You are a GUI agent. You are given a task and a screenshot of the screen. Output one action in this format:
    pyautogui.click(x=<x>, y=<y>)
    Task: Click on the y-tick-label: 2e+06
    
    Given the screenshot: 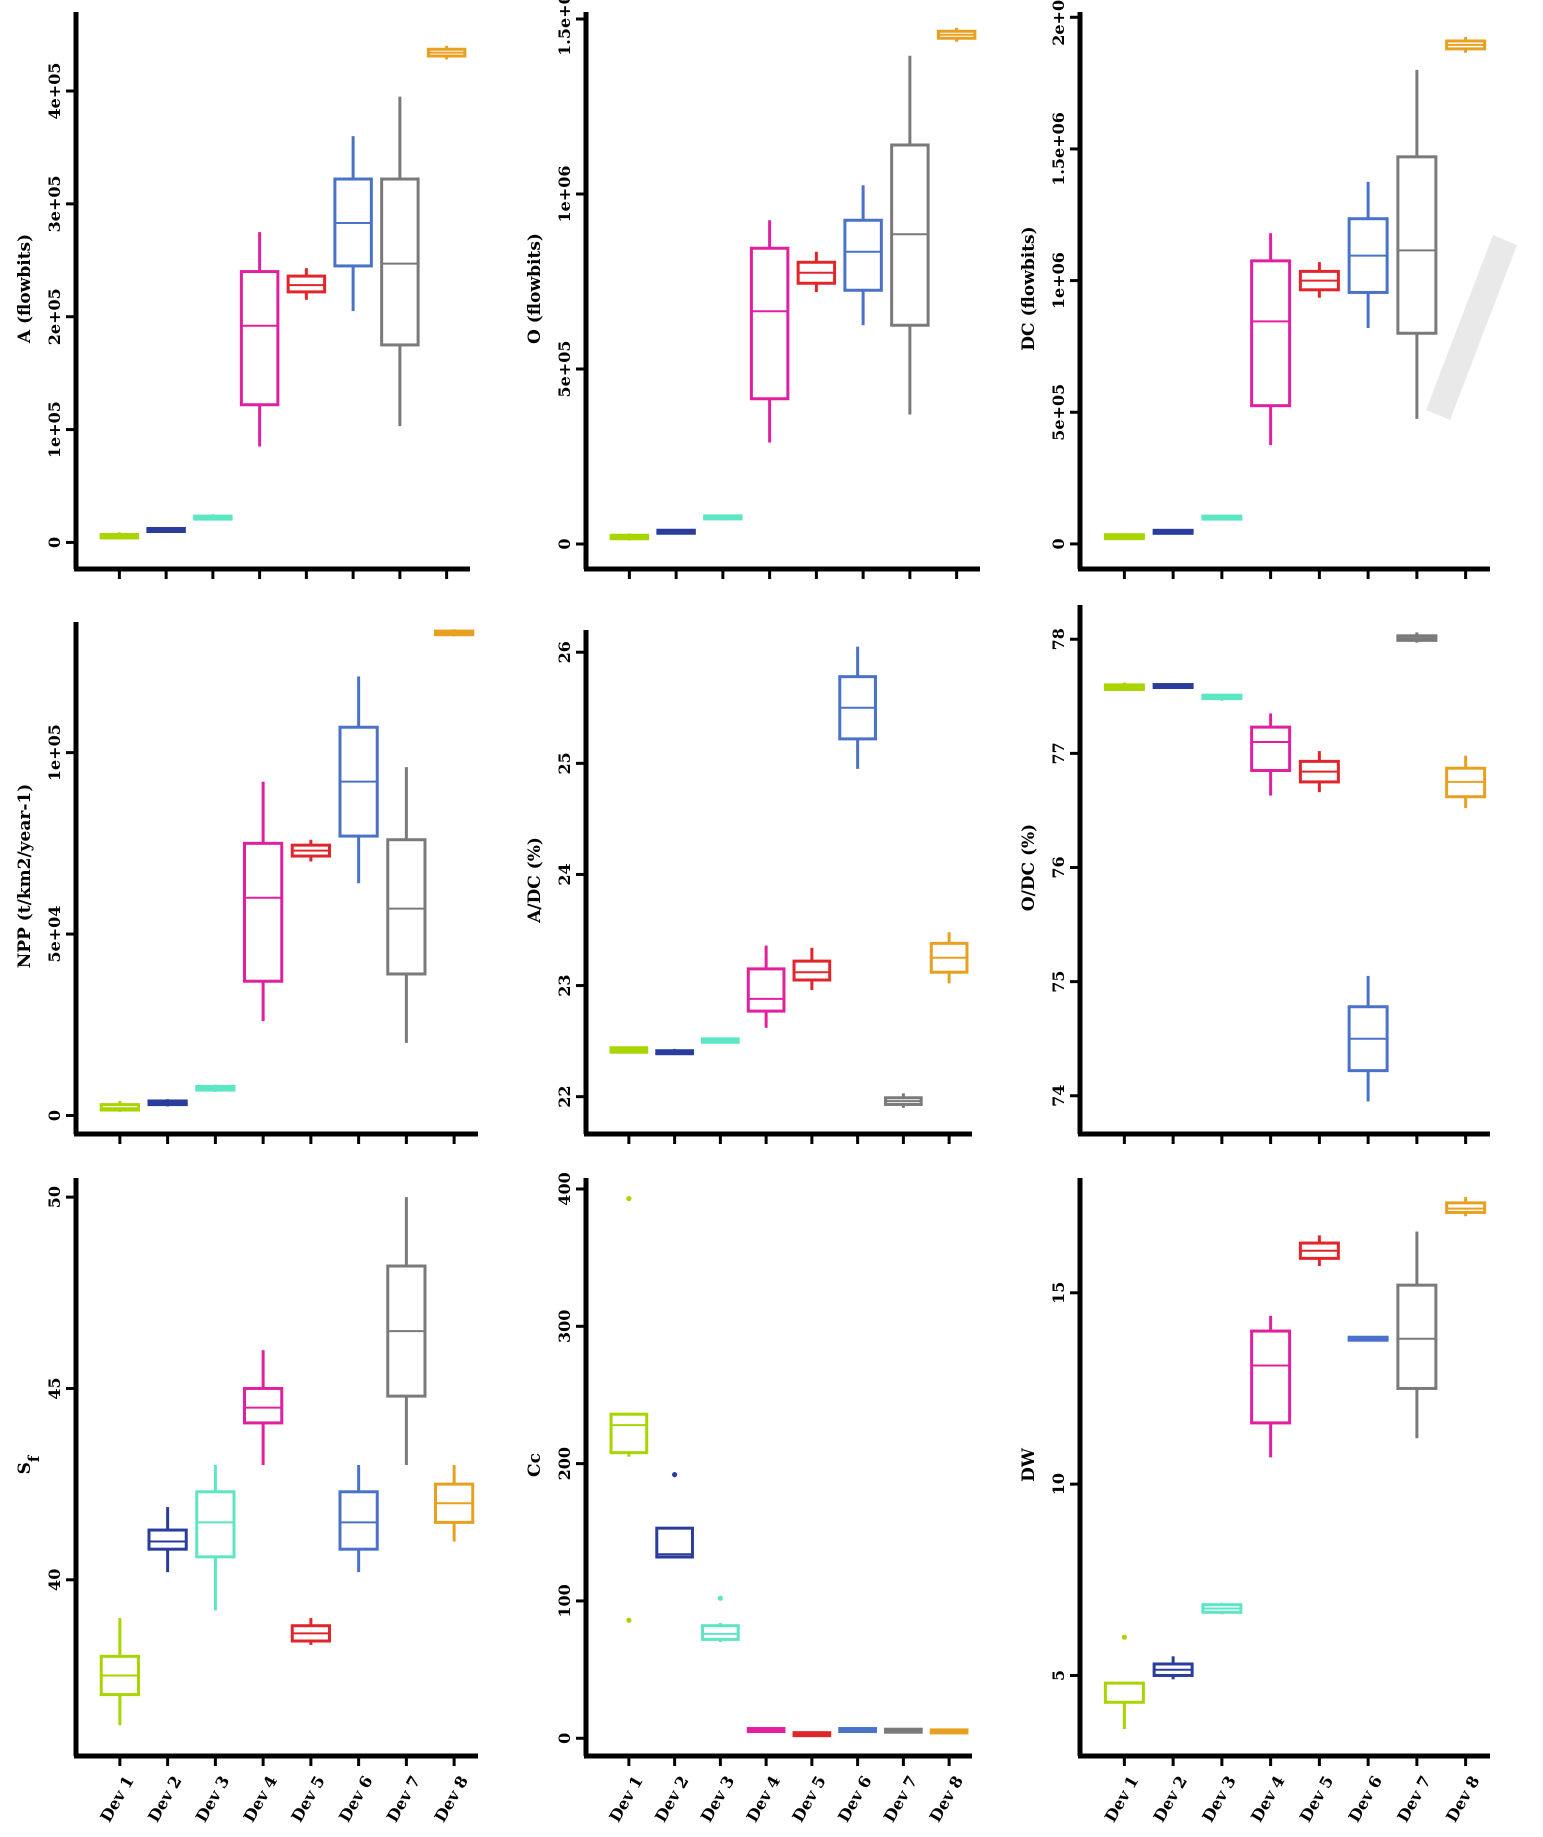 What is the action you would take?
    pyautogui.click(x=1058, y=23)
    